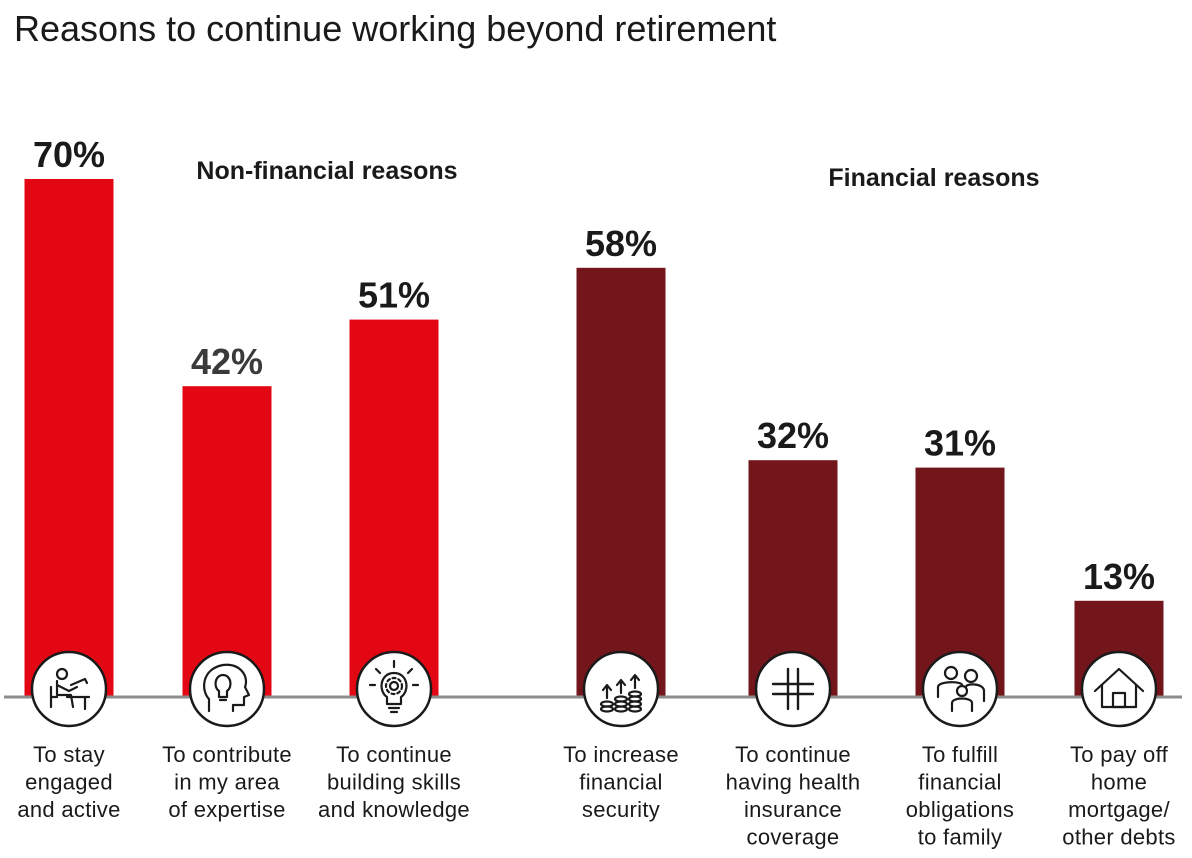  Describe the element at coordinates (960, 689) in the screenshot. I see `family-icon` at that location.